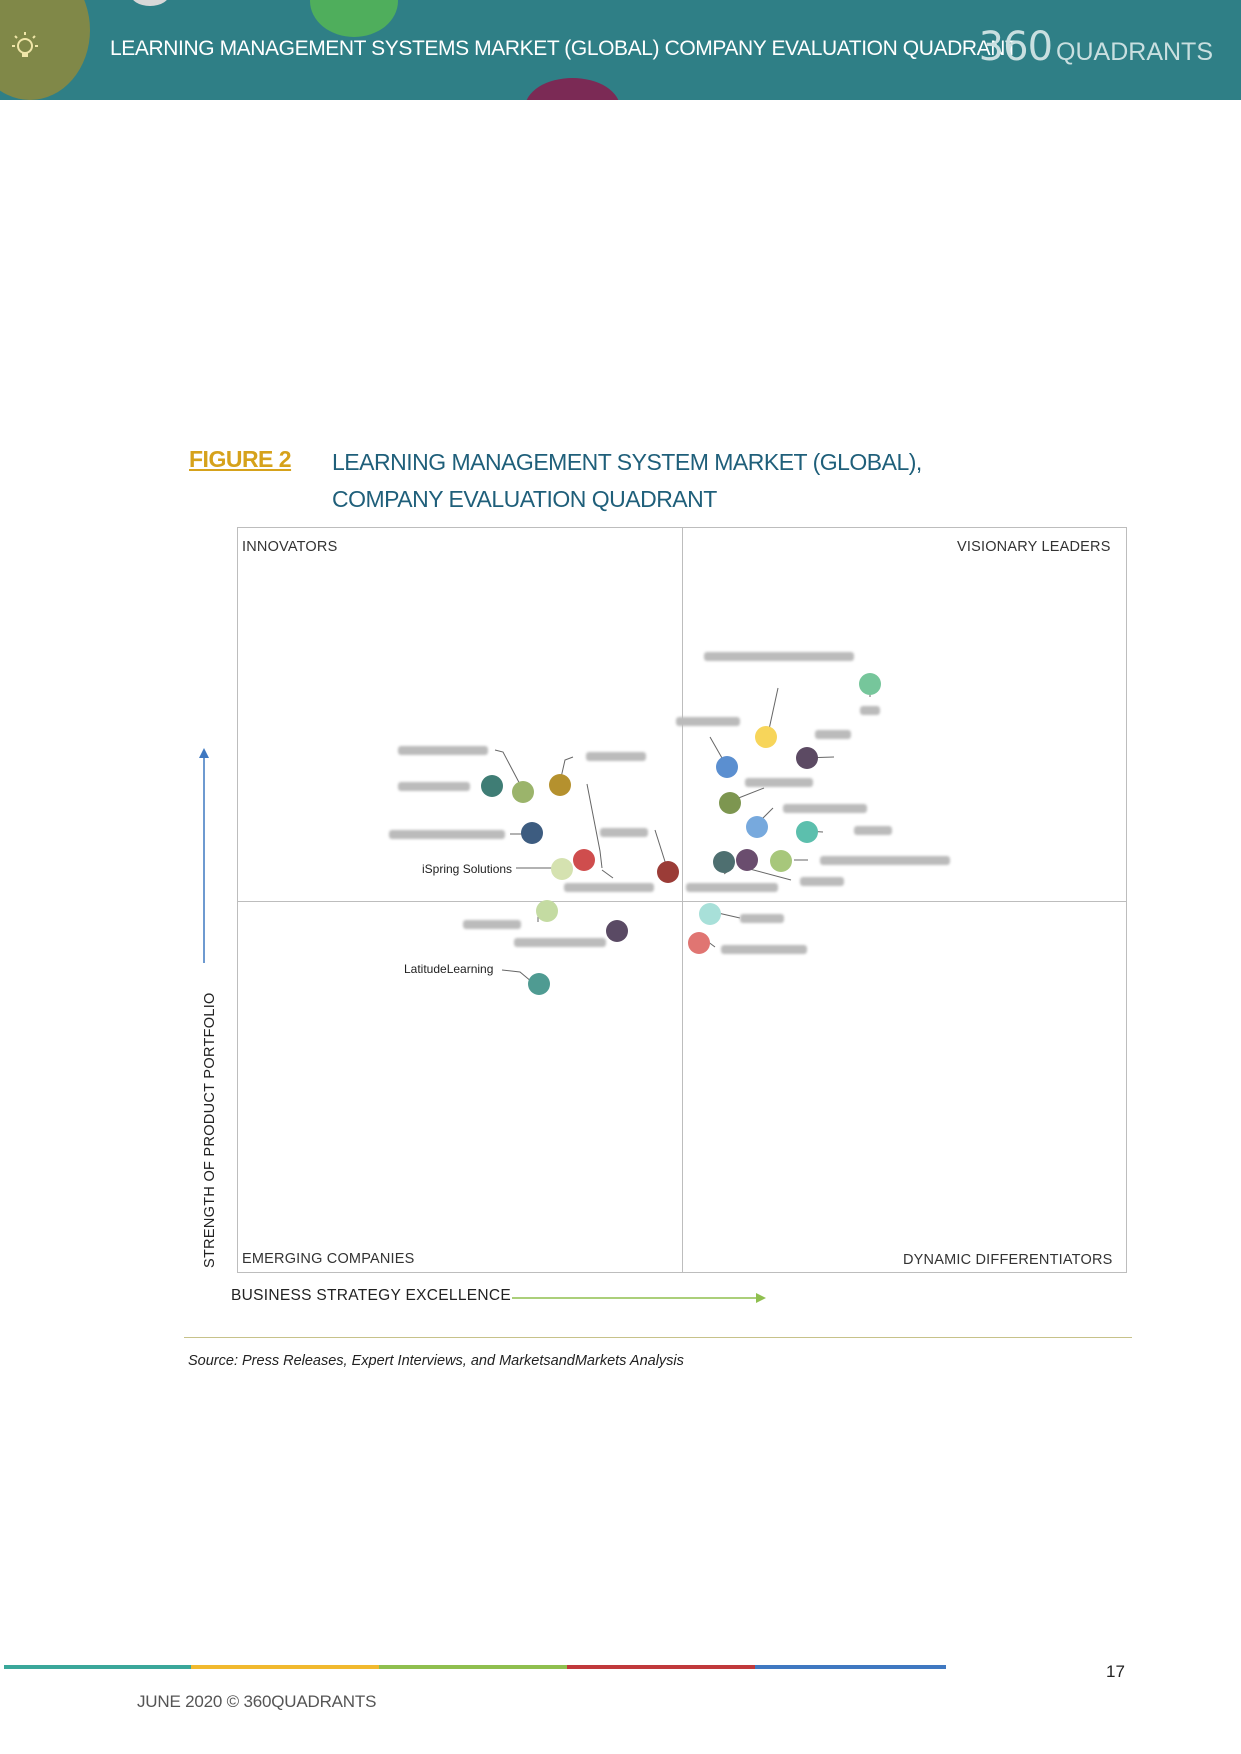  Describe the element at coordinates (290, 547) in the screenshot. I see `quadrant-label-innovators: INNOVATORS` at that location.